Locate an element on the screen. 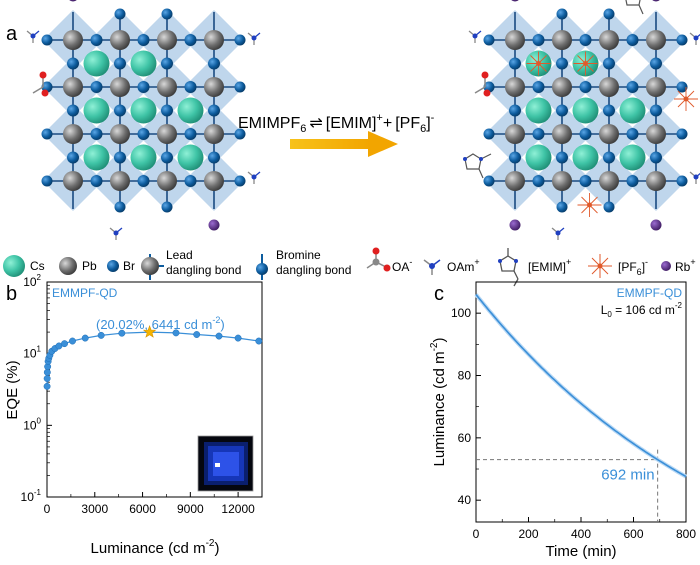  svg-text: [PF6]- is located at coordinates (633, 267).